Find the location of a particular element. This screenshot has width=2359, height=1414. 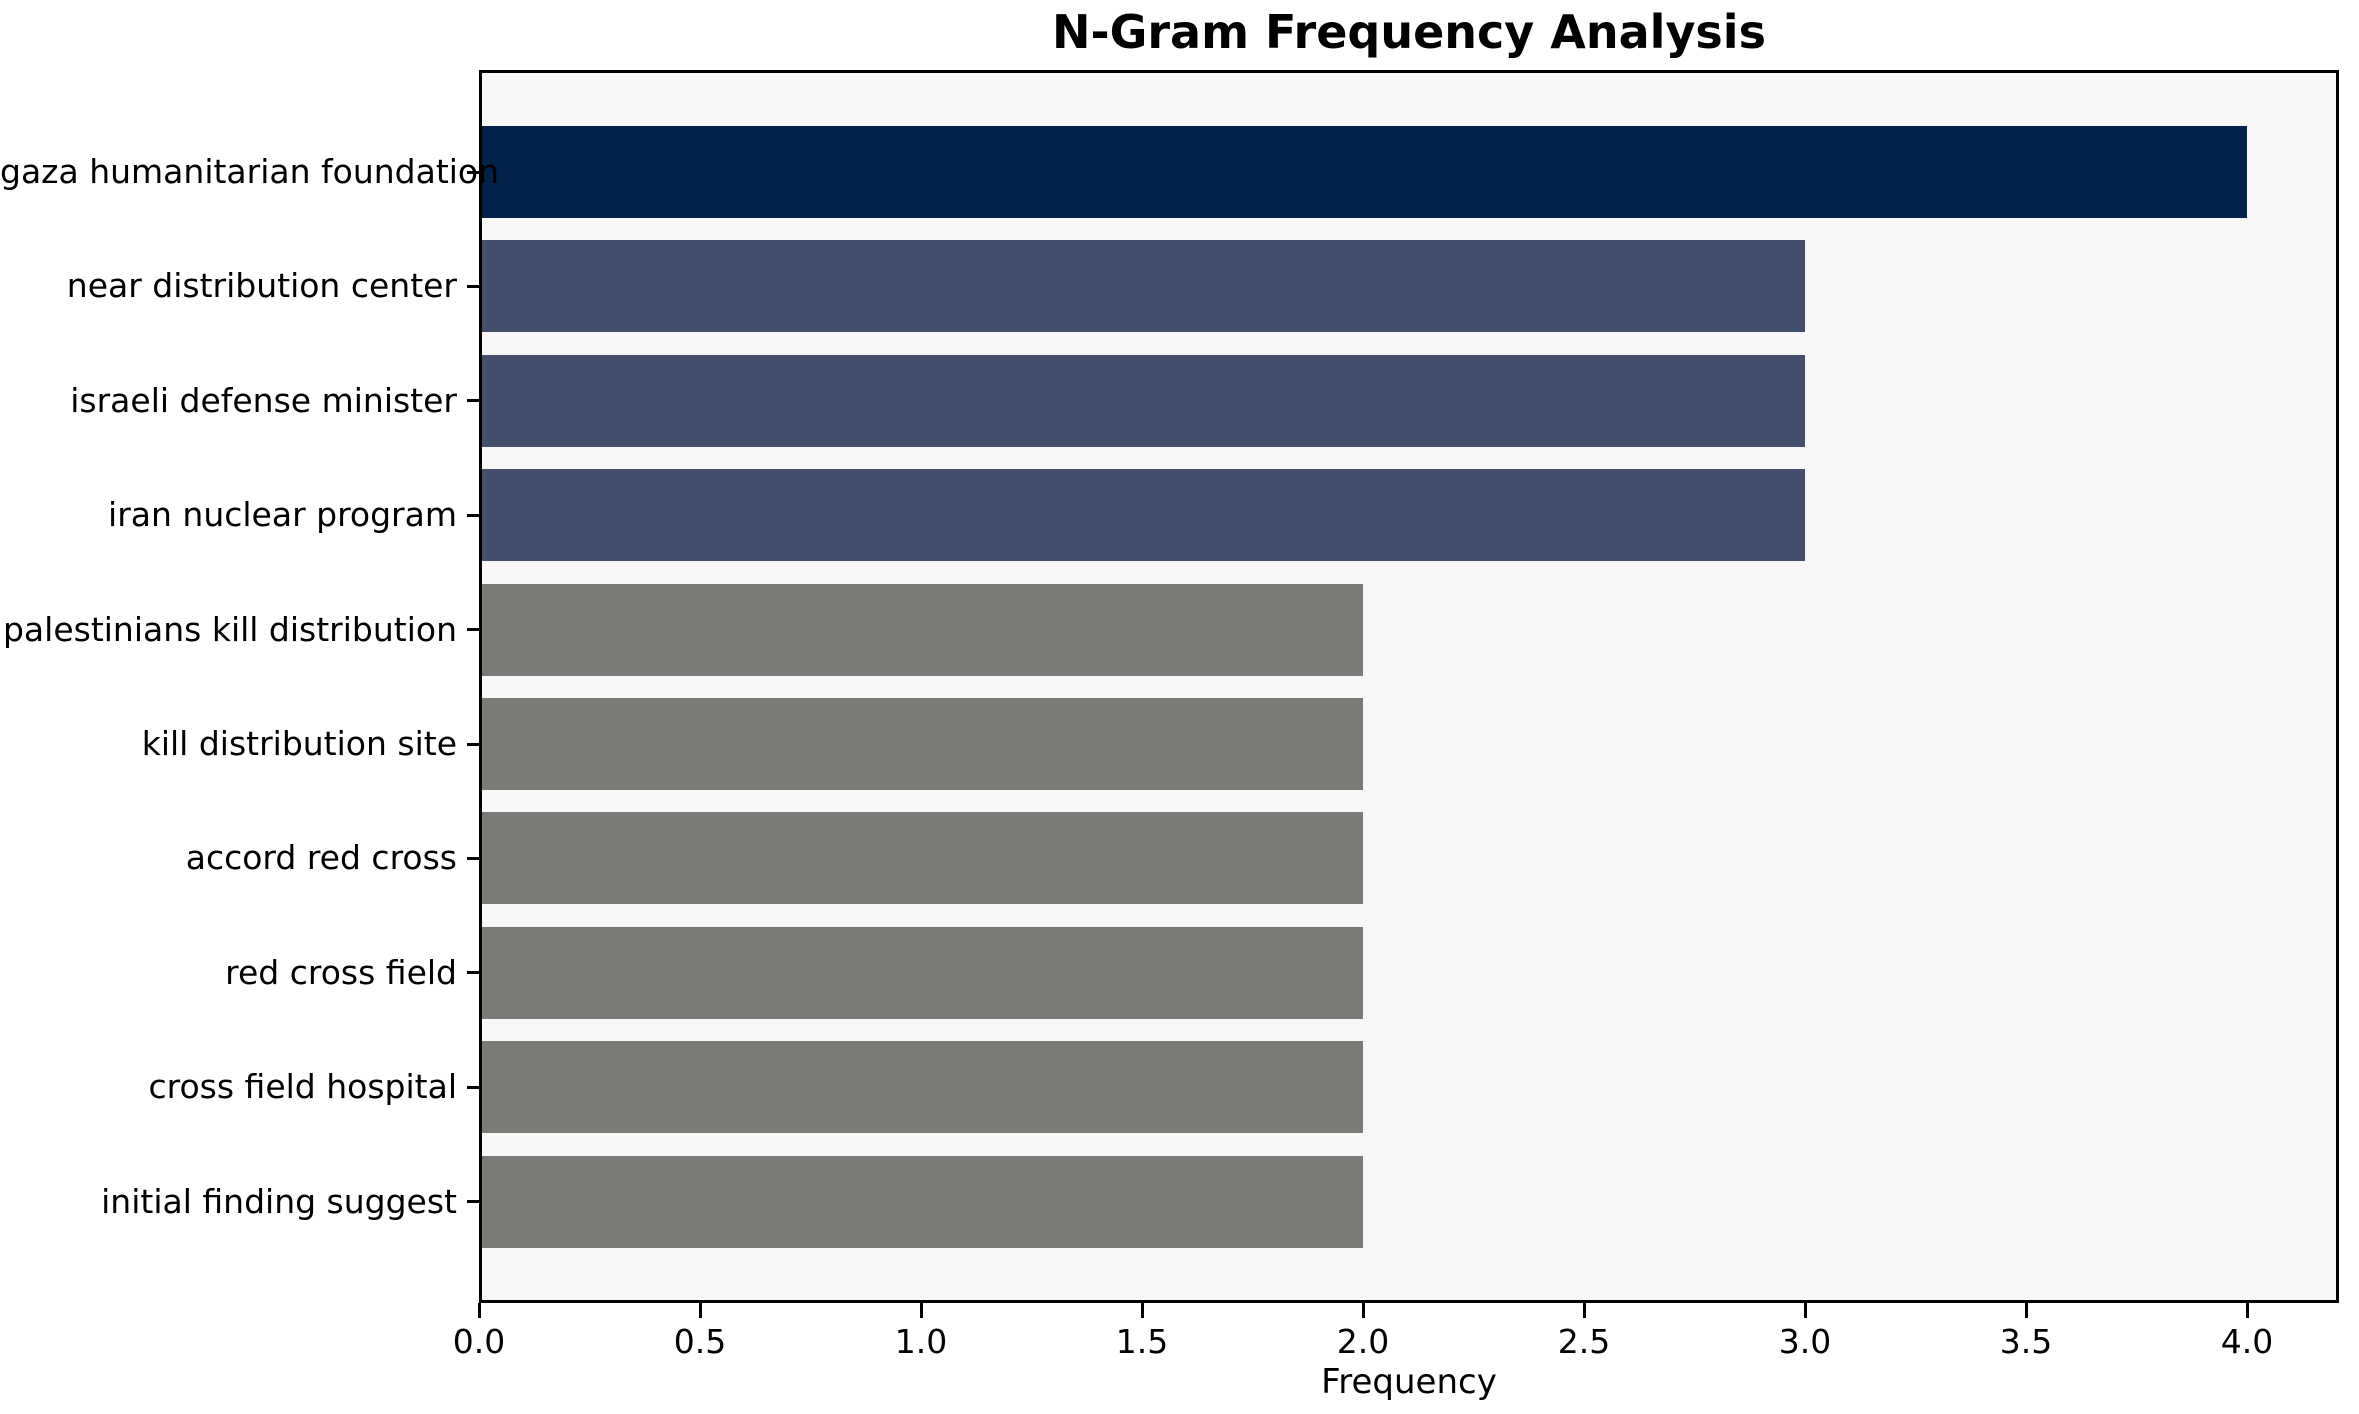

x-tick-label: 3.0 is located at coordinates (1805, 1341).